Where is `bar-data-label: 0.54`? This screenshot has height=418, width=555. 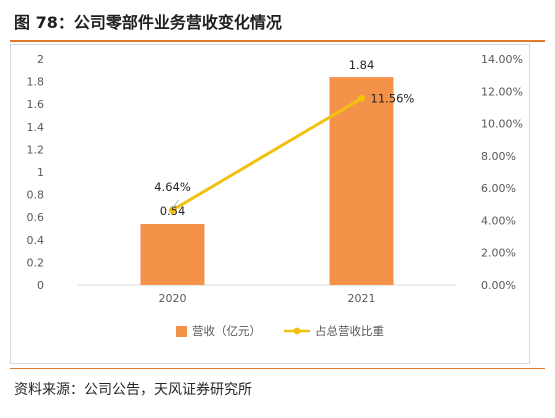
bar-data-label: 0.54 is located at coordinates (173, 211).